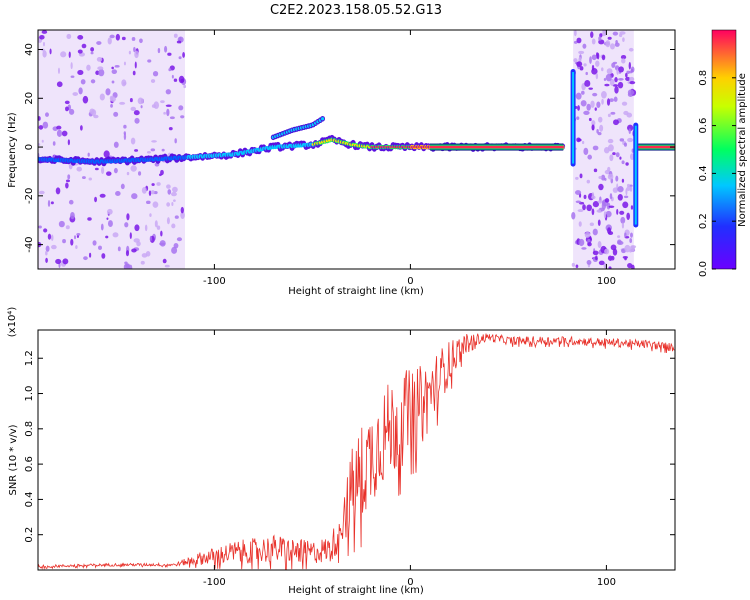 The image size is (750, 600). What do you see at coordinates (497, 147) in the screenshot?
I see `ridge-line-core` at bounding box center [497, 147].